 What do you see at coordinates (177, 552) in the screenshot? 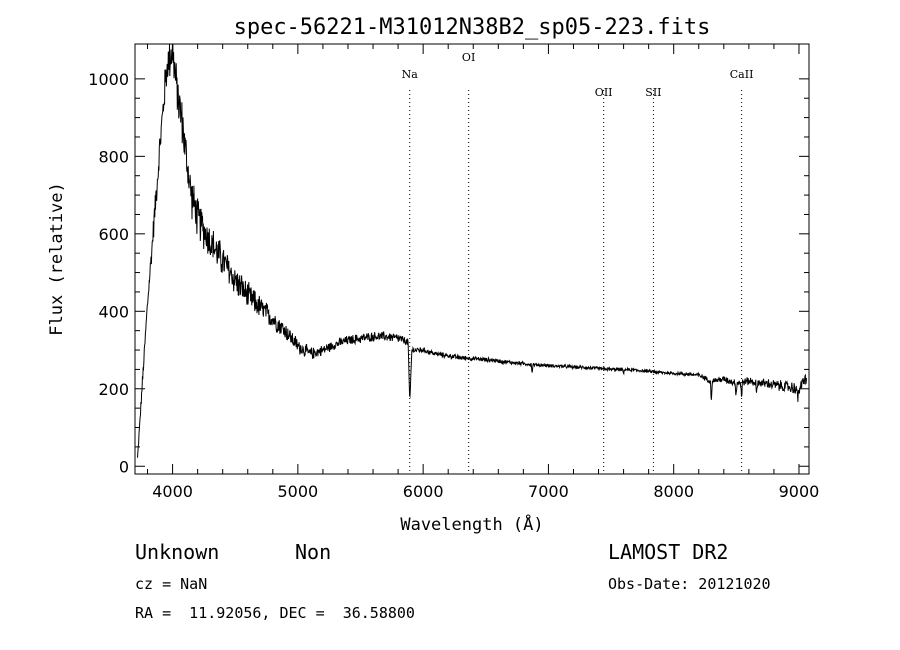
I see `object-class: Unknown` at bounding box center [177, 552].